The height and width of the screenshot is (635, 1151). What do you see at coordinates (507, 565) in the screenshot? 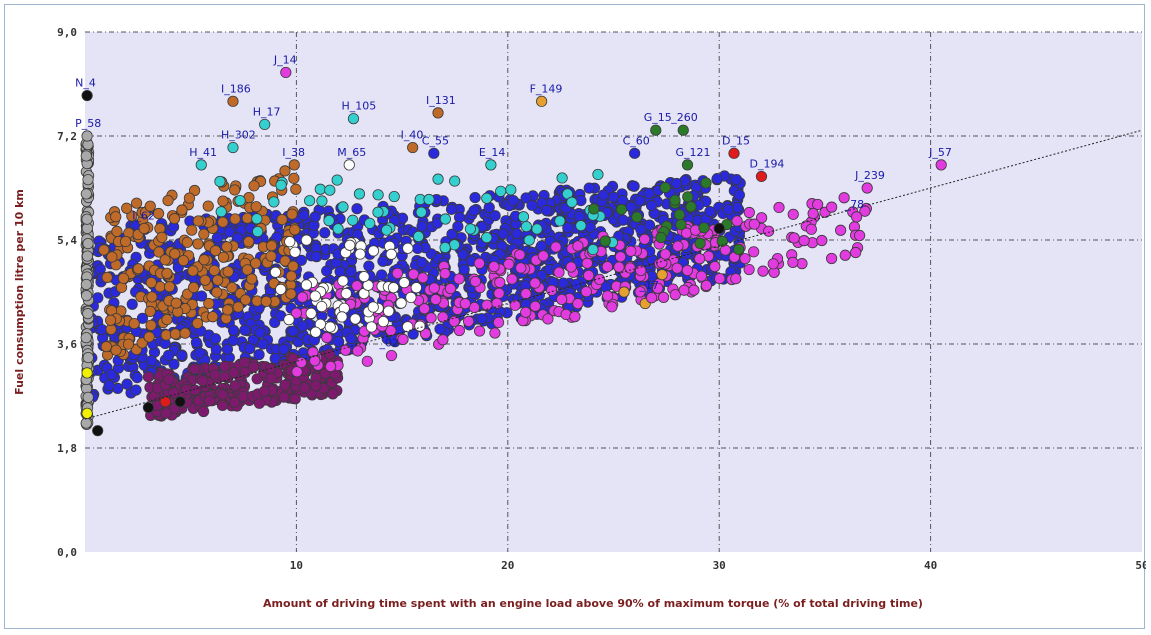
I see `x-tick-label: 20` at bounding box center [507, 565].